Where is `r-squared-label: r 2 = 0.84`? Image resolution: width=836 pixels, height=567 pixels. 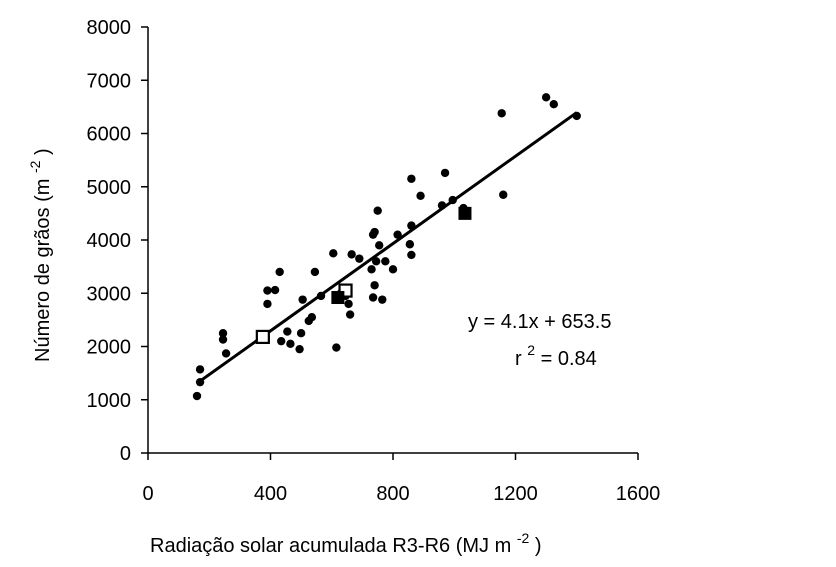
r-squared-label: r 2 = 0.84 is located at coordinates (556, 354).